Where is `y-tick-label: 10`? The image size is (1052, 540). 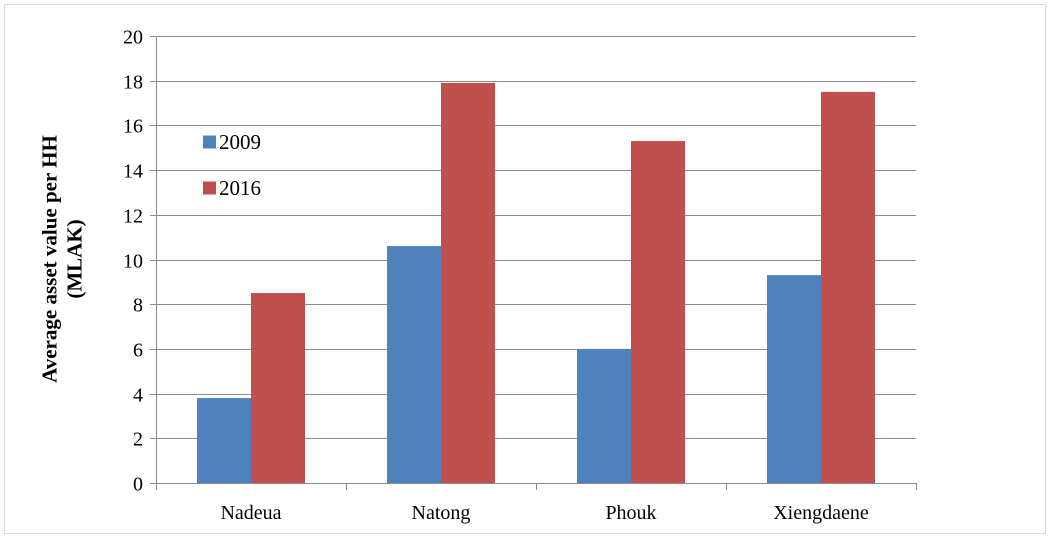
y-tick-label: 10 is located at coordinates (133, 262).